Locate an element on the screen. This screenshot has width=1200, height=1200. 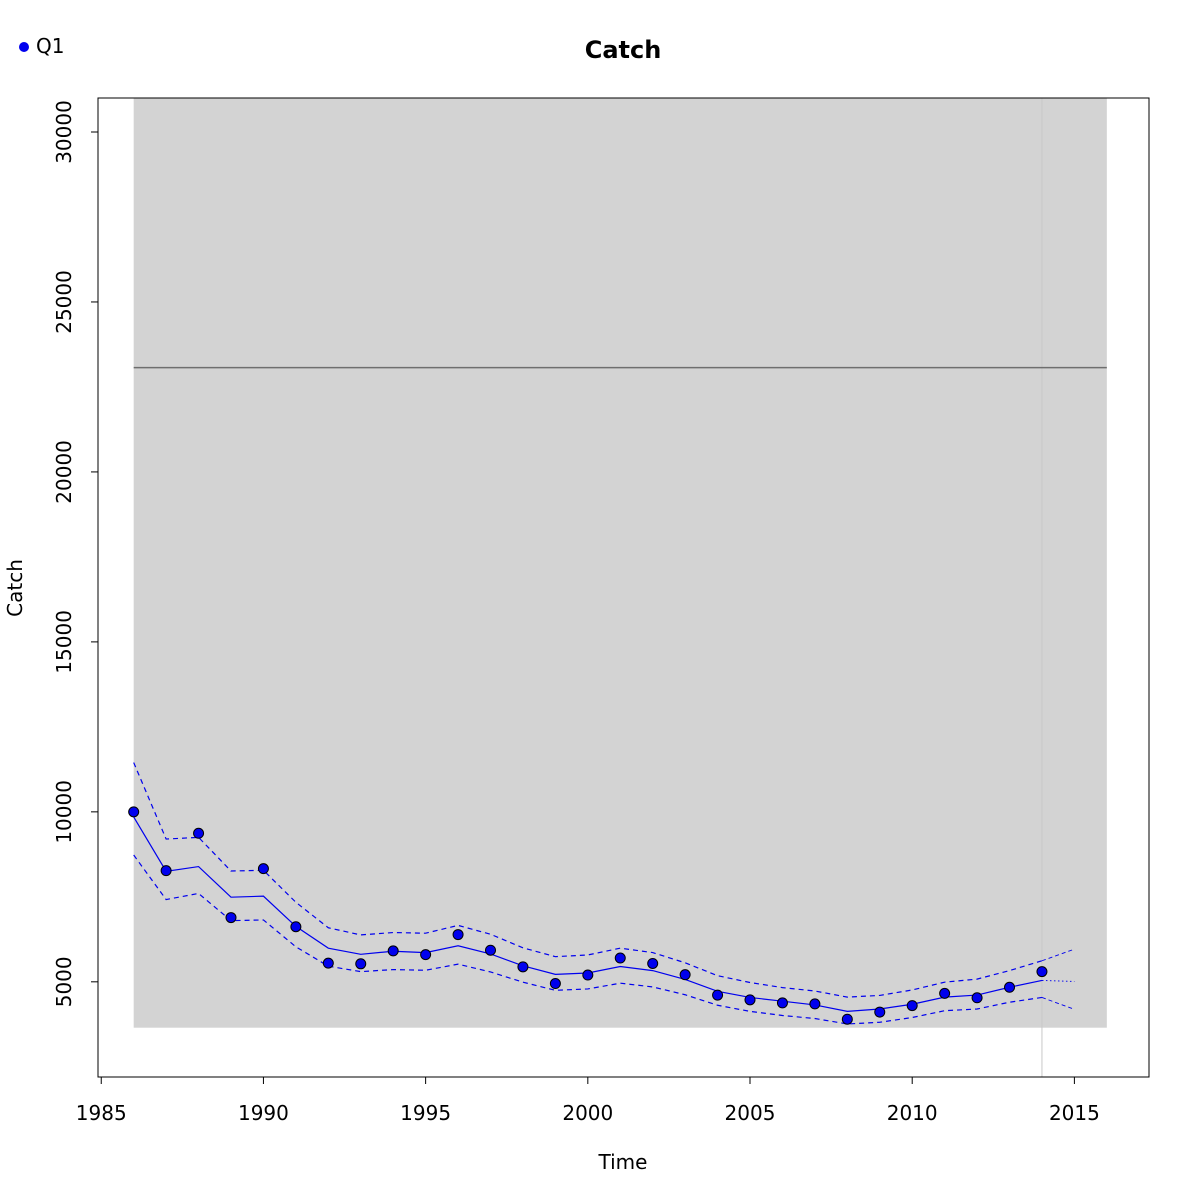
y-axis-label: Catch is located at coordinates (15, 588).